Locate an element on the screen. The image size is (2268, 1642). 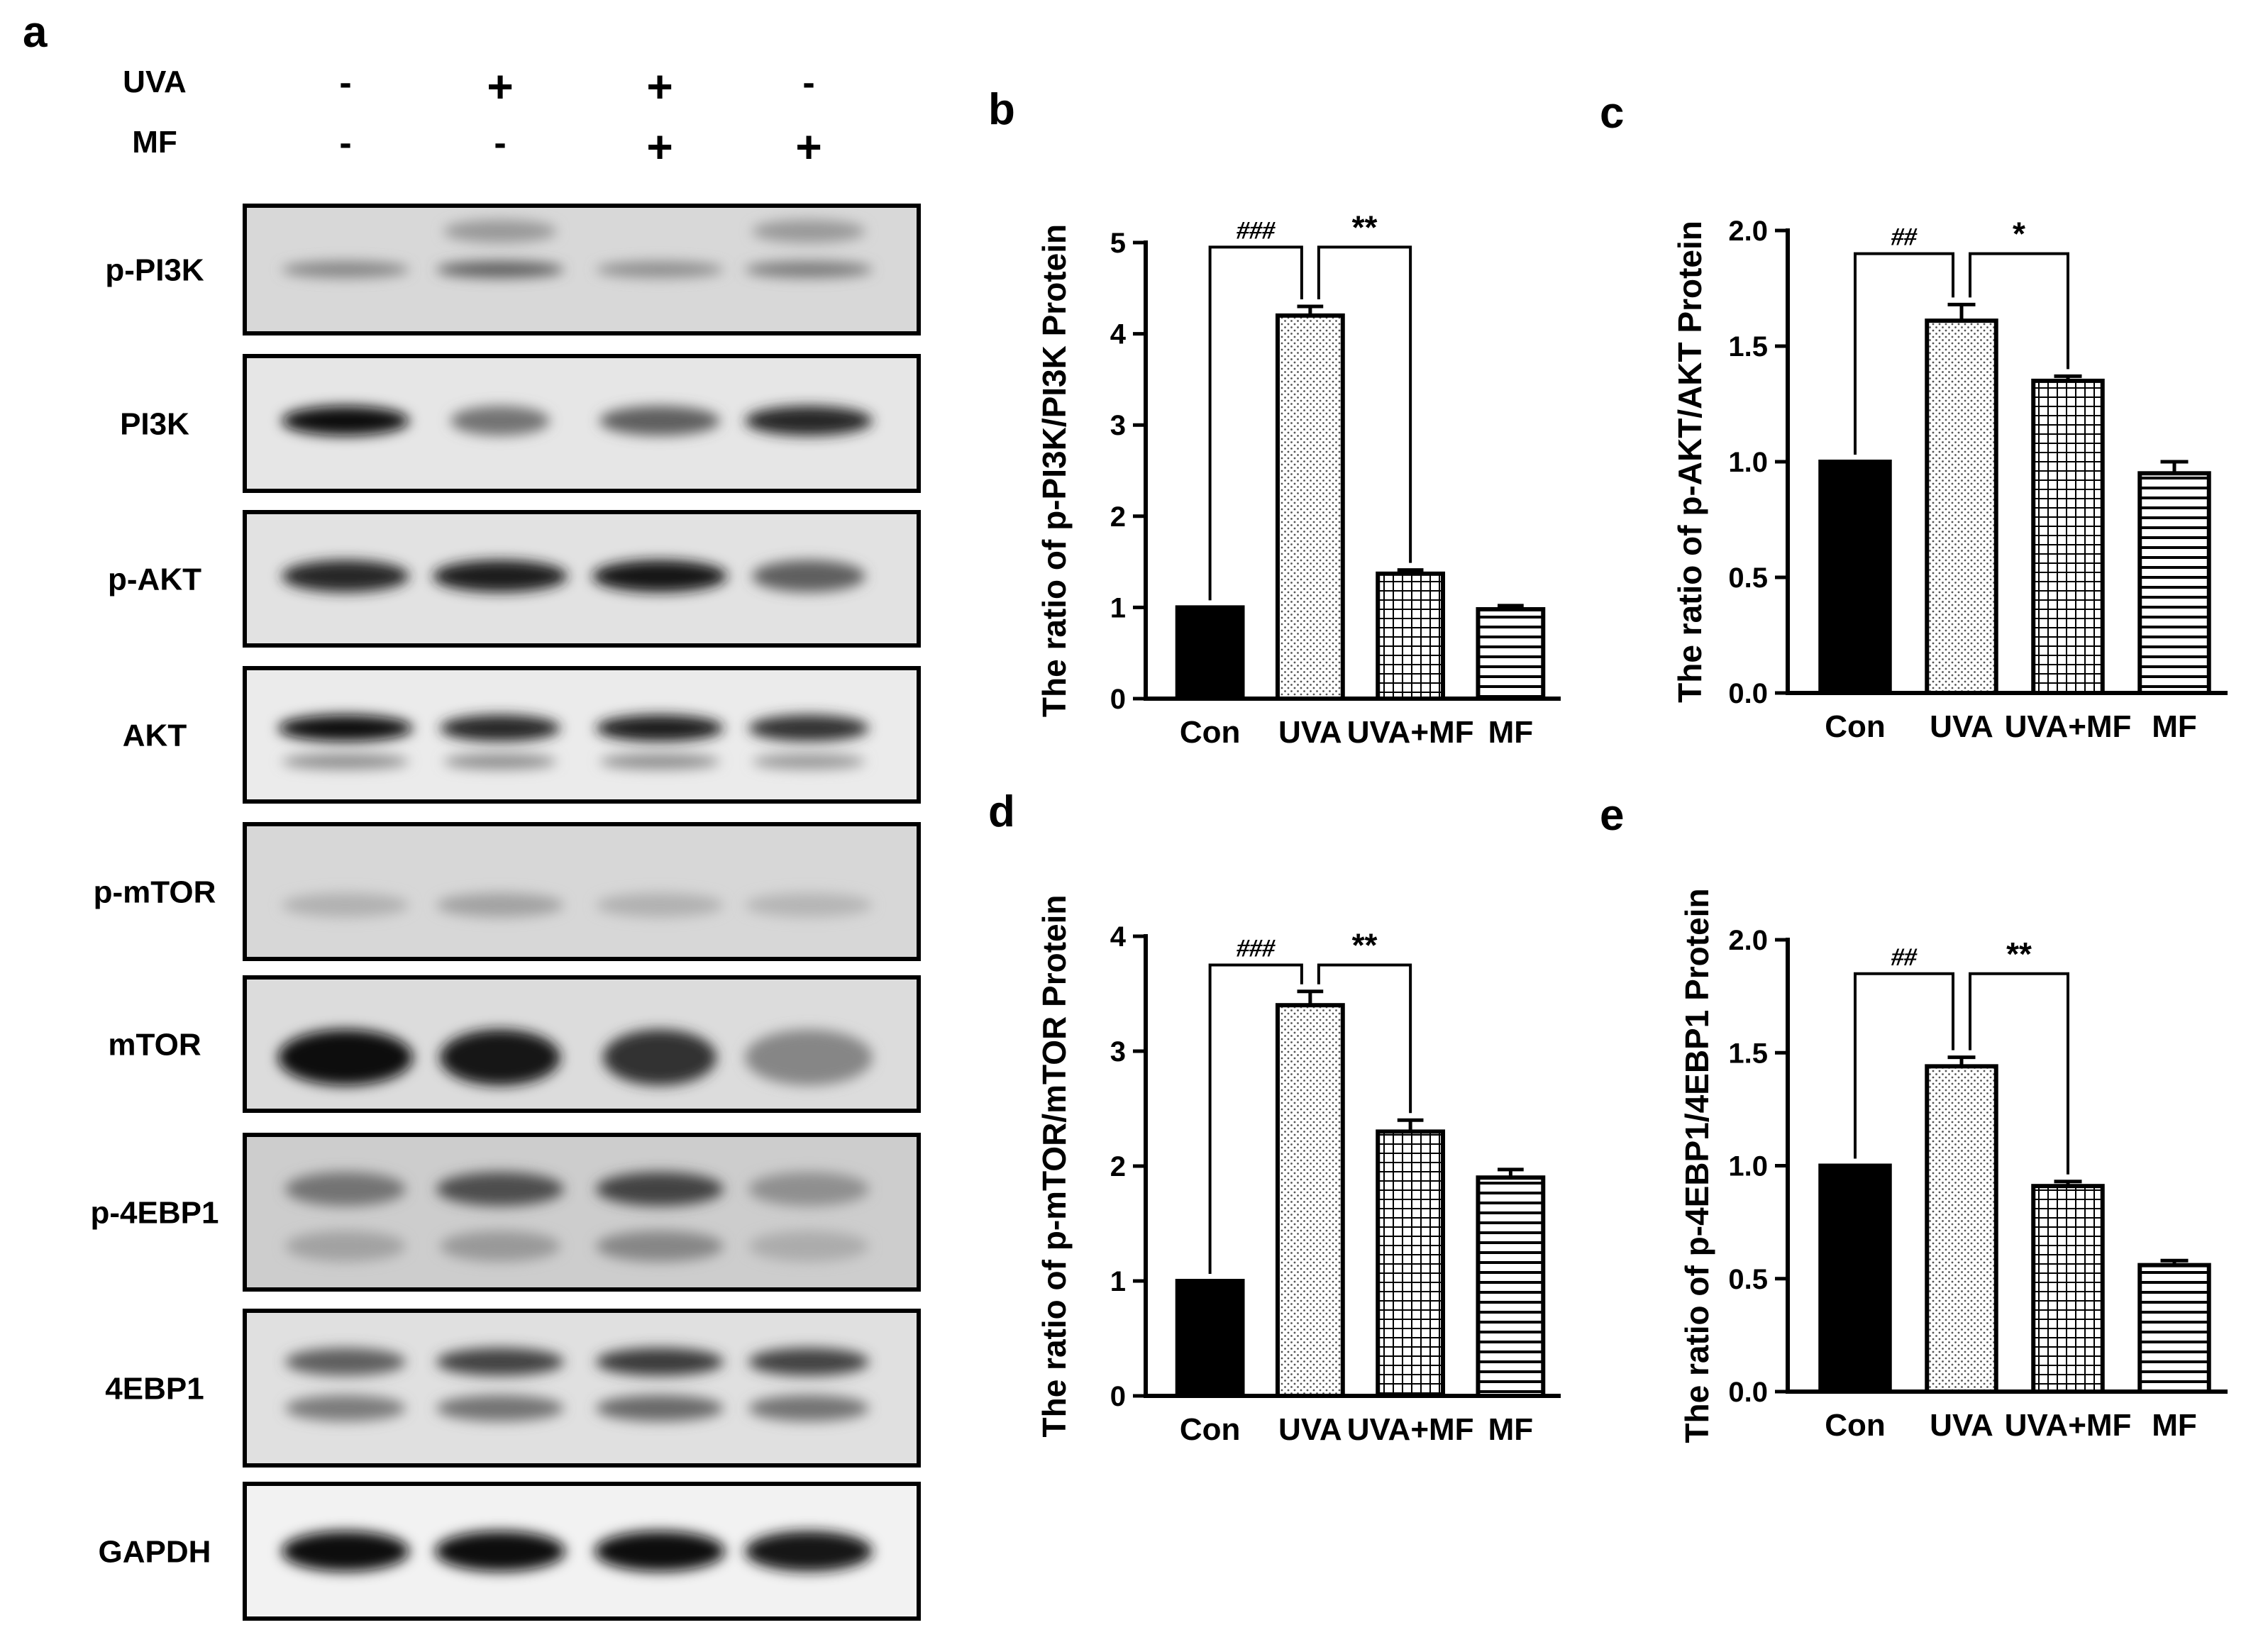
panel-letter-a: a is located at coordinates (35, 32).